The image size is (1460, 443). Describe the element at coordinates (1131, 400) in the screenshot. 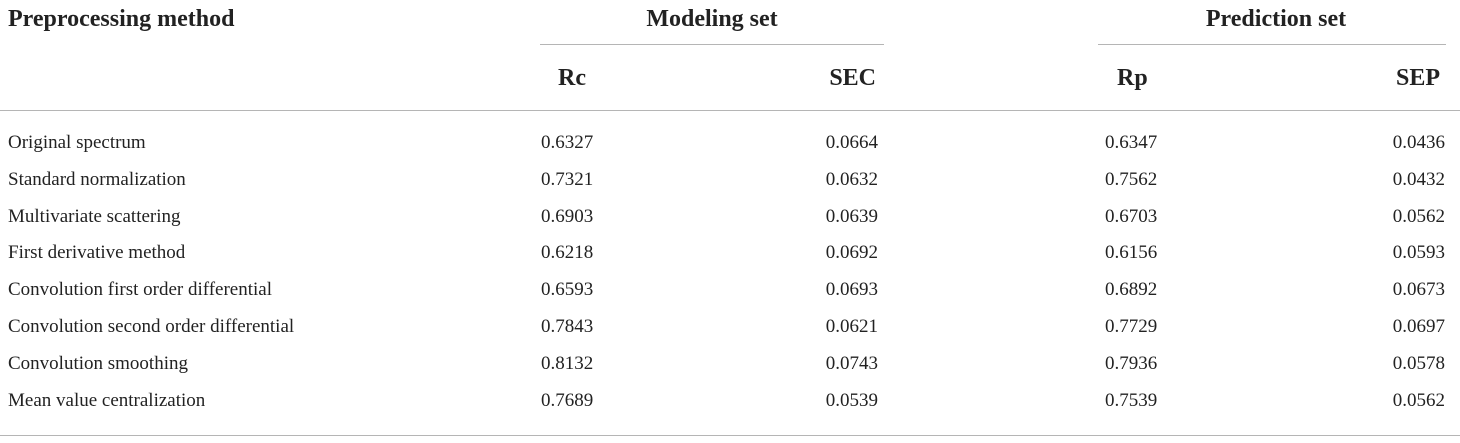

I see `cell: 0.7539` at that location.